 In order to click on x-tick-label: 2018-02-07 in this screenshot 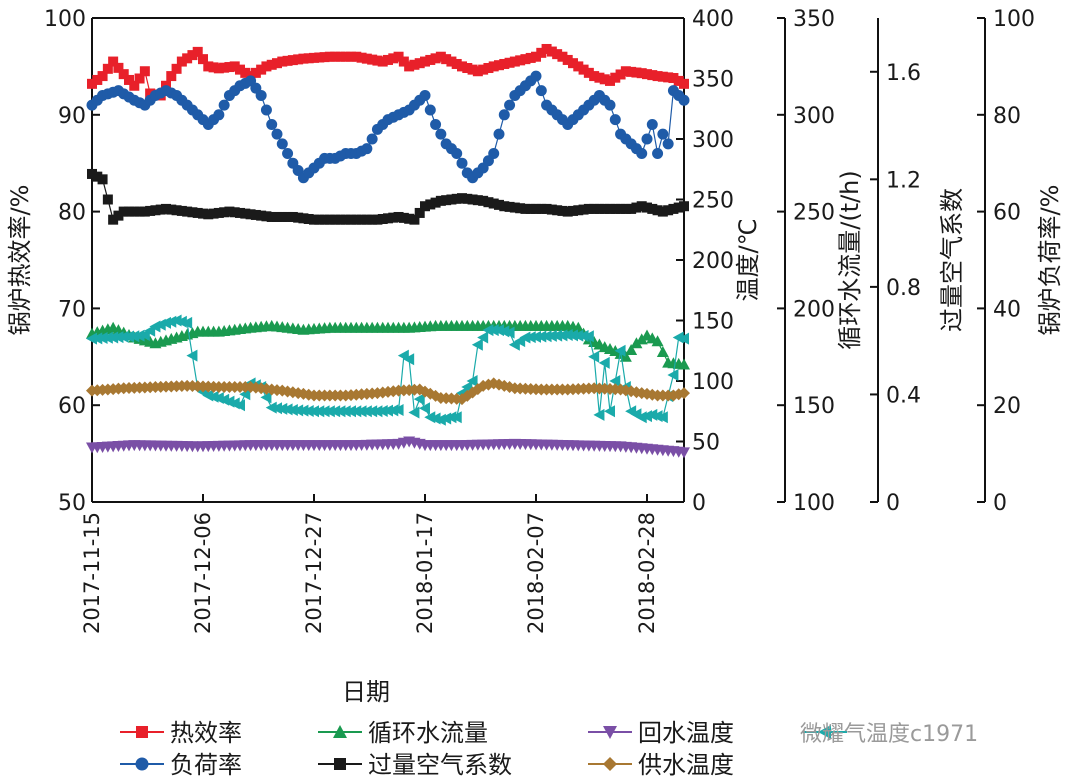, I will do `click(536, 573)`.